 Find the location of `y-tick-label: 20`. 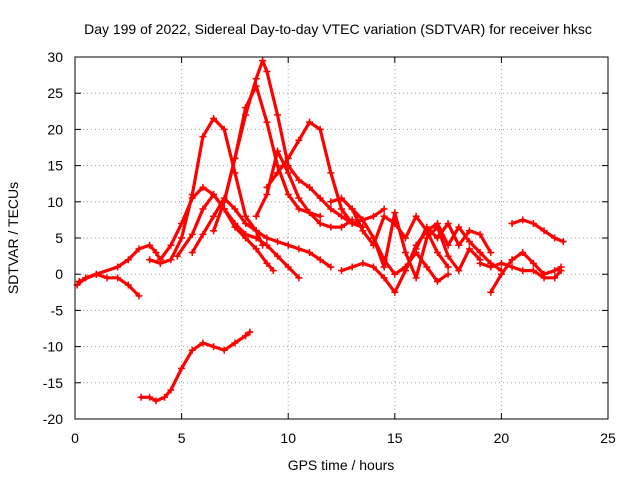

y-tick-label: 20 is located at coordinates (55, 129).